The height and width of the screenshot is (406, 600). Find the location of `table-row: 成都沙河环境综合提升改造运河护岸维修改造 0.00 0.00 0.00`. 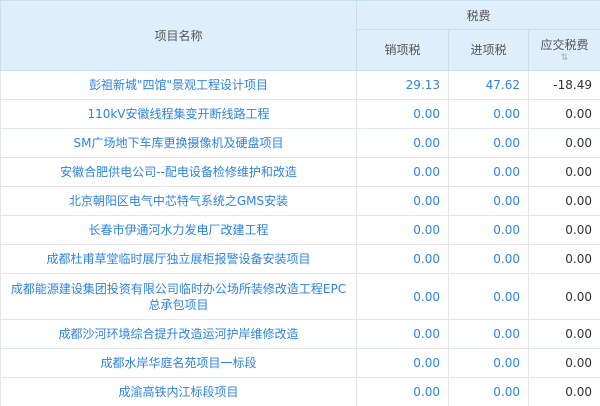

table-row: 成都沙河环境综合提升改造运河护岸维修改造 0.00 0.00 0.00 is located at coordinates (300, 334).